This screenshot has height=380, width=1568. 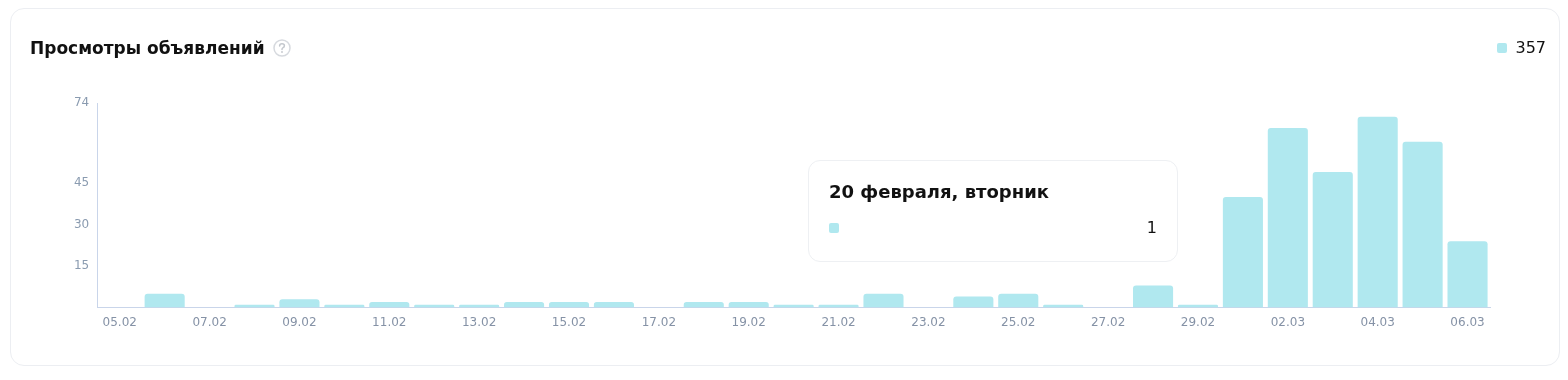 I want to click on annotation: 20 февраля, вторник, so click(x=939, y=191).